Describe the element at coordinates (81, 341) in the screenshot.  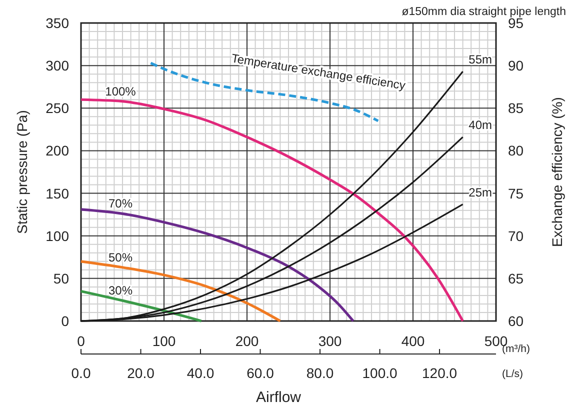
I see `x-tick-label: 0` at that location.